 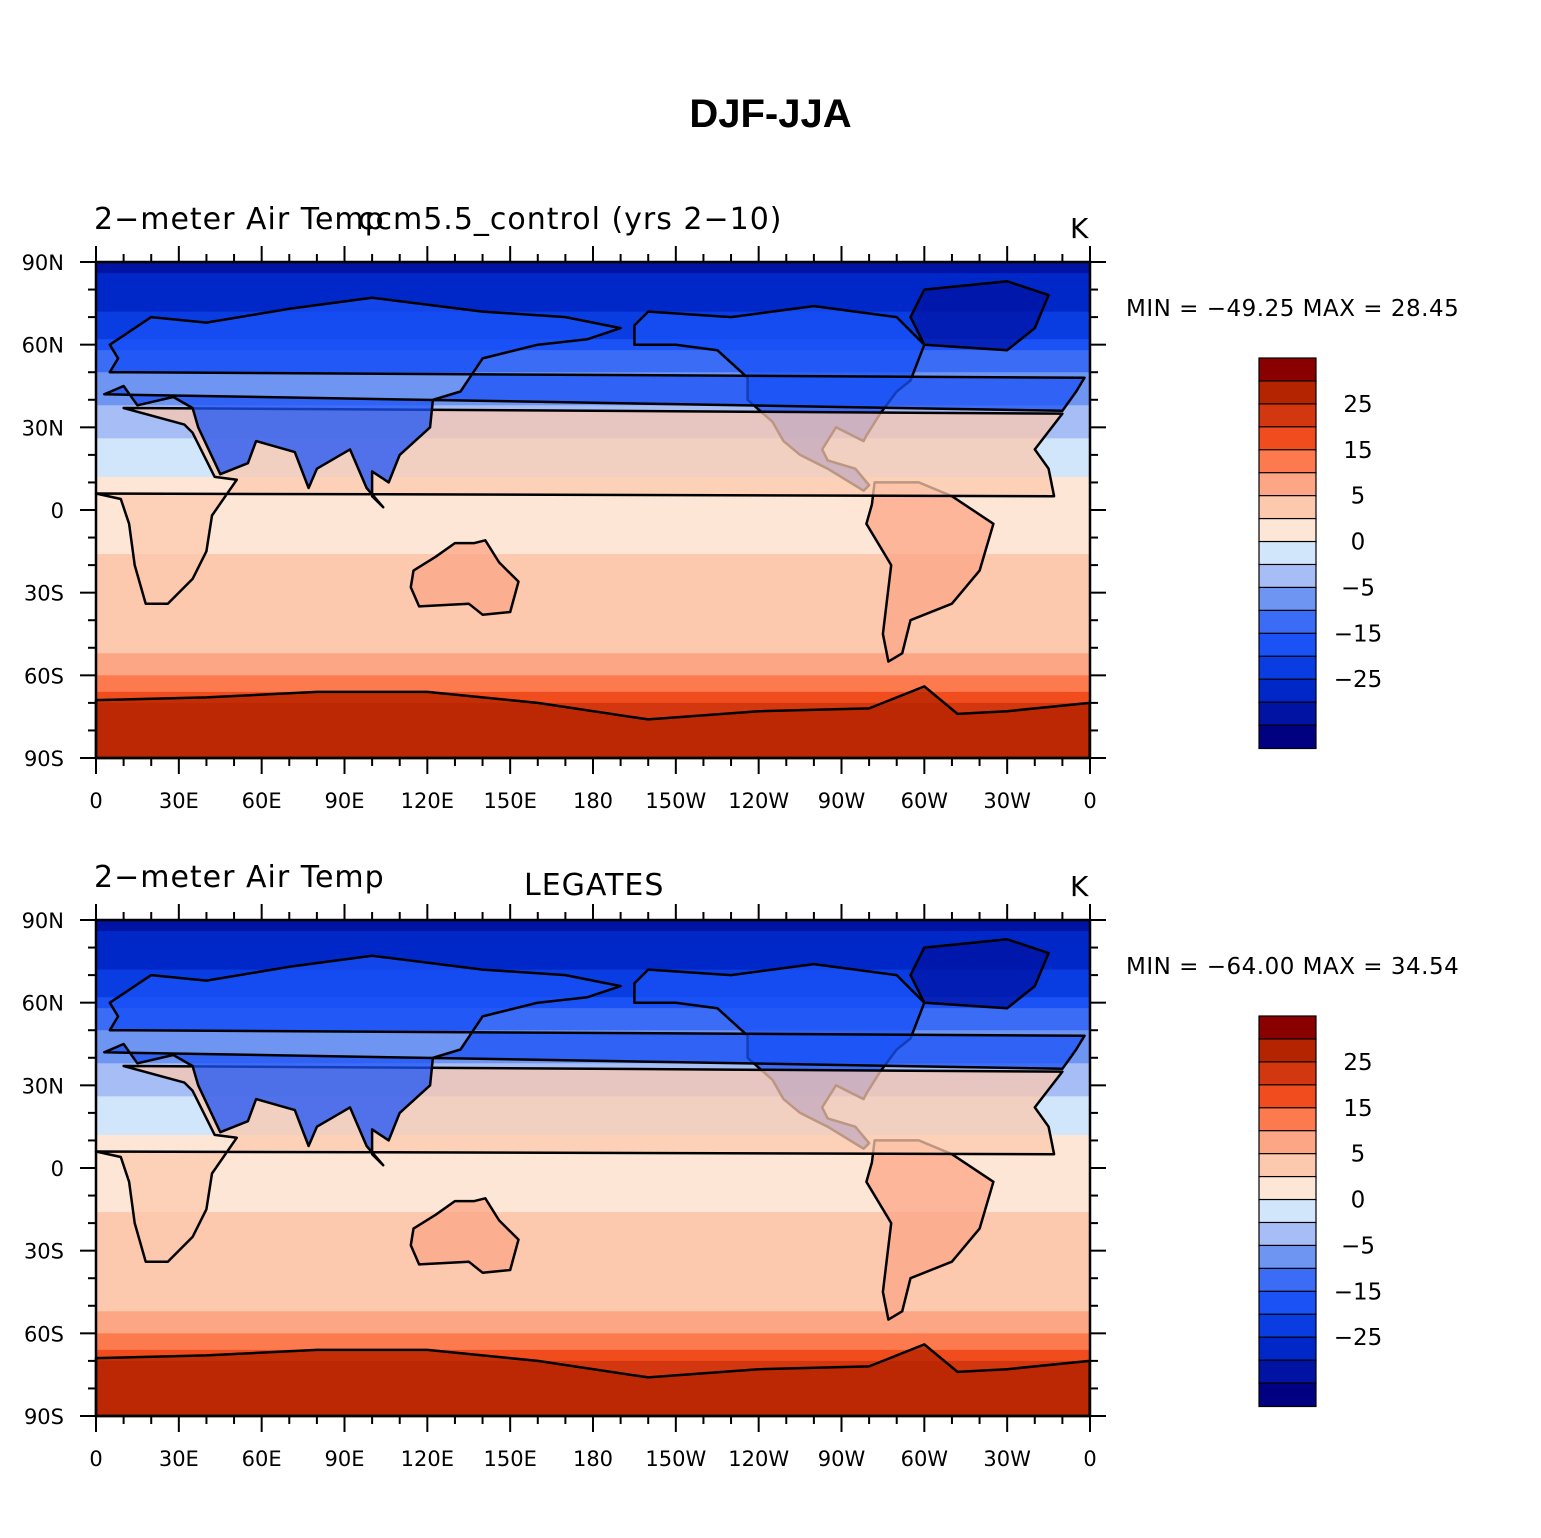 What do you see at coordinates (1358, 634) in the screenshot?
I see `colorbar-label: −15` at bounding box center [1358, 634].